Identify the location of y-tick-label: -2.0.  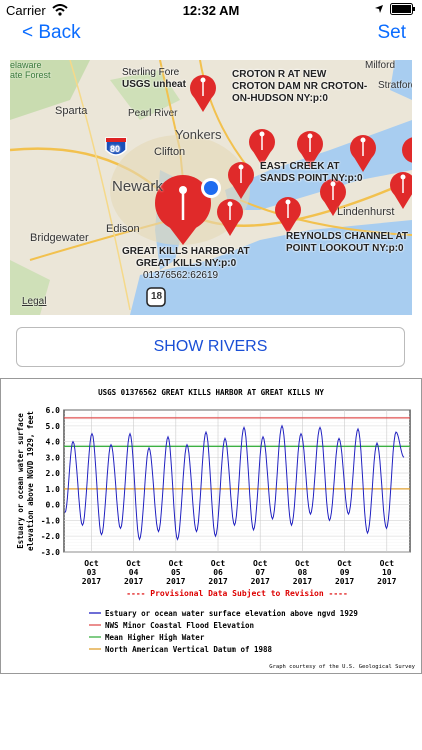
(50, 536).